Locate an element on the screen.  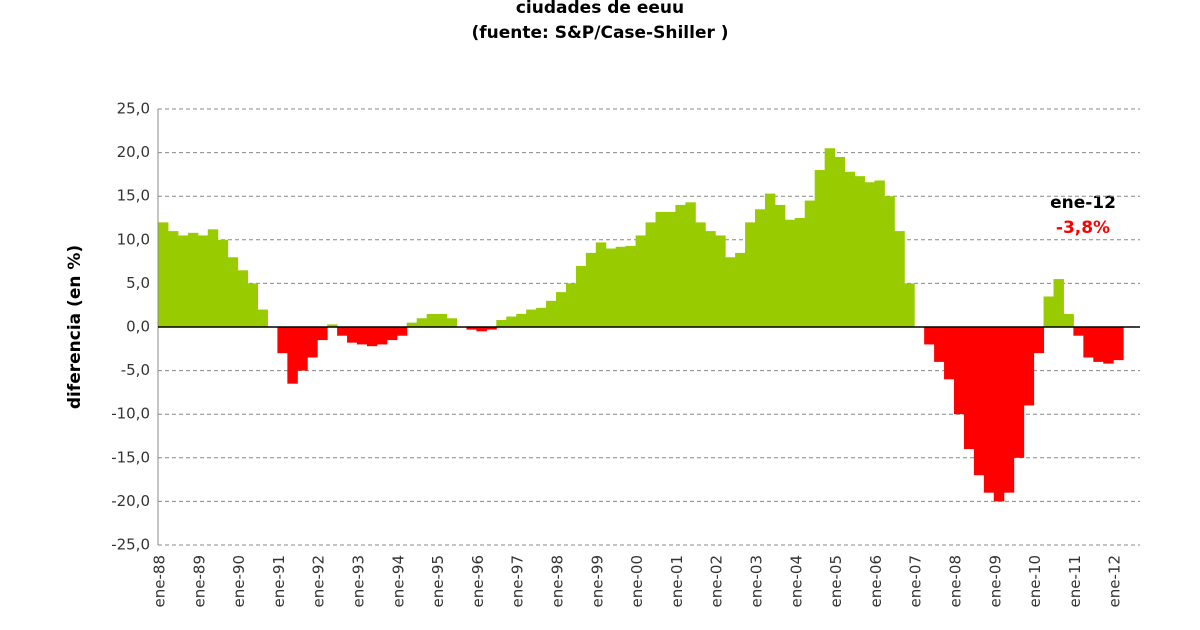
x-tick-label: ene-04 is located at coordinates (796, 581).